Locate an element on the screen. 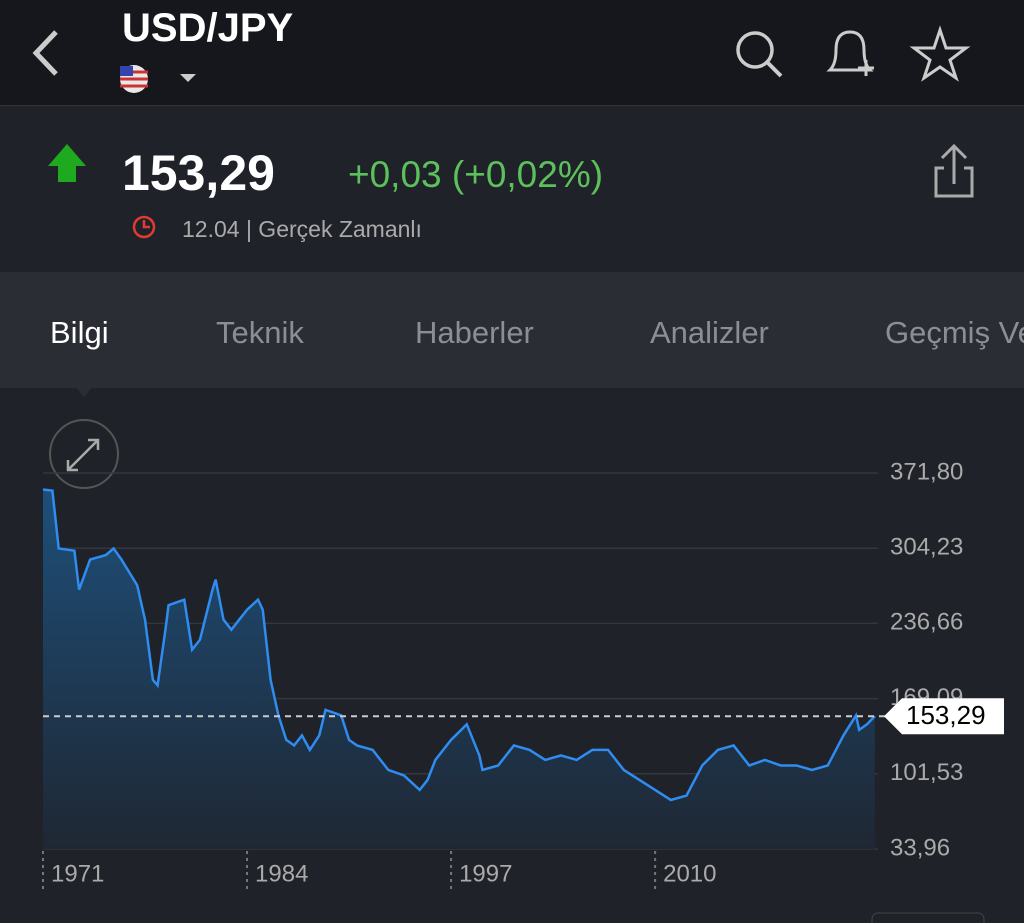  tab: Analizler is located at coordinates (709, 332).